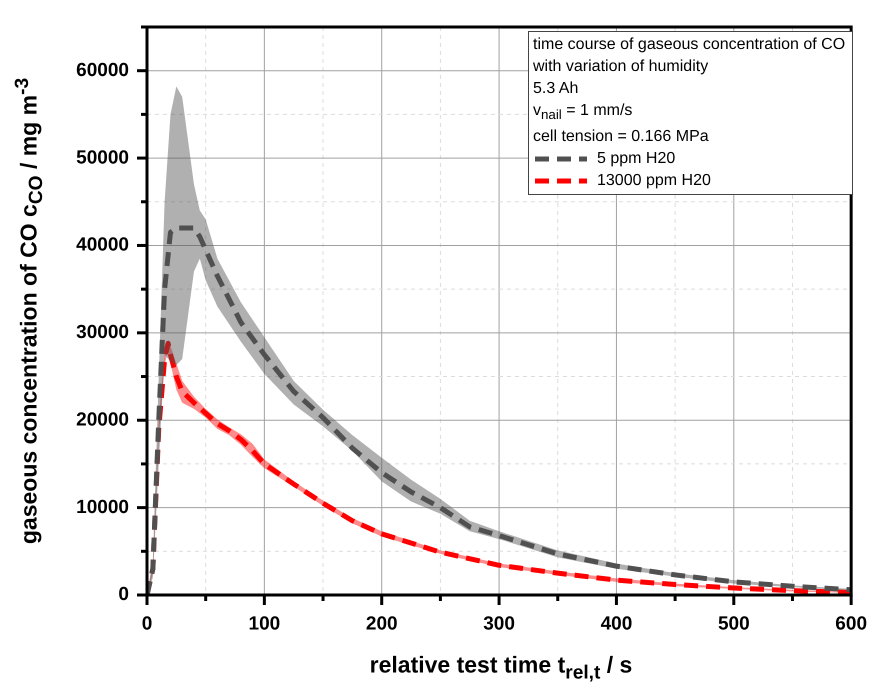  I want to click on x-axis-title: relative test time t$_{rel,t}$ / s, so click(501, 668).